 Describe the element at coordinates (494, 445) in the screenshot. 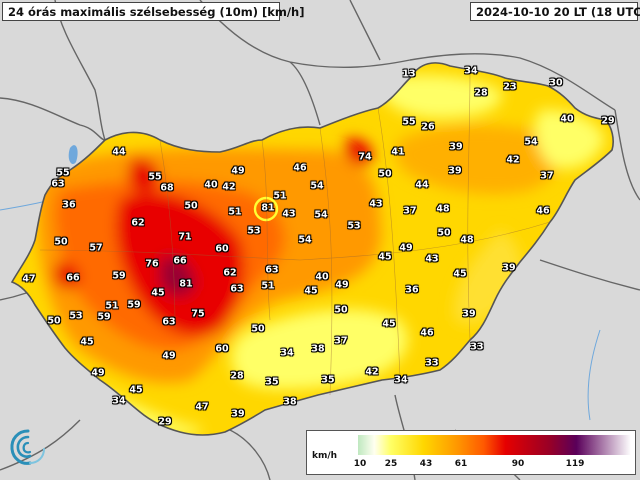

I see `legend-color-bar` at that location.